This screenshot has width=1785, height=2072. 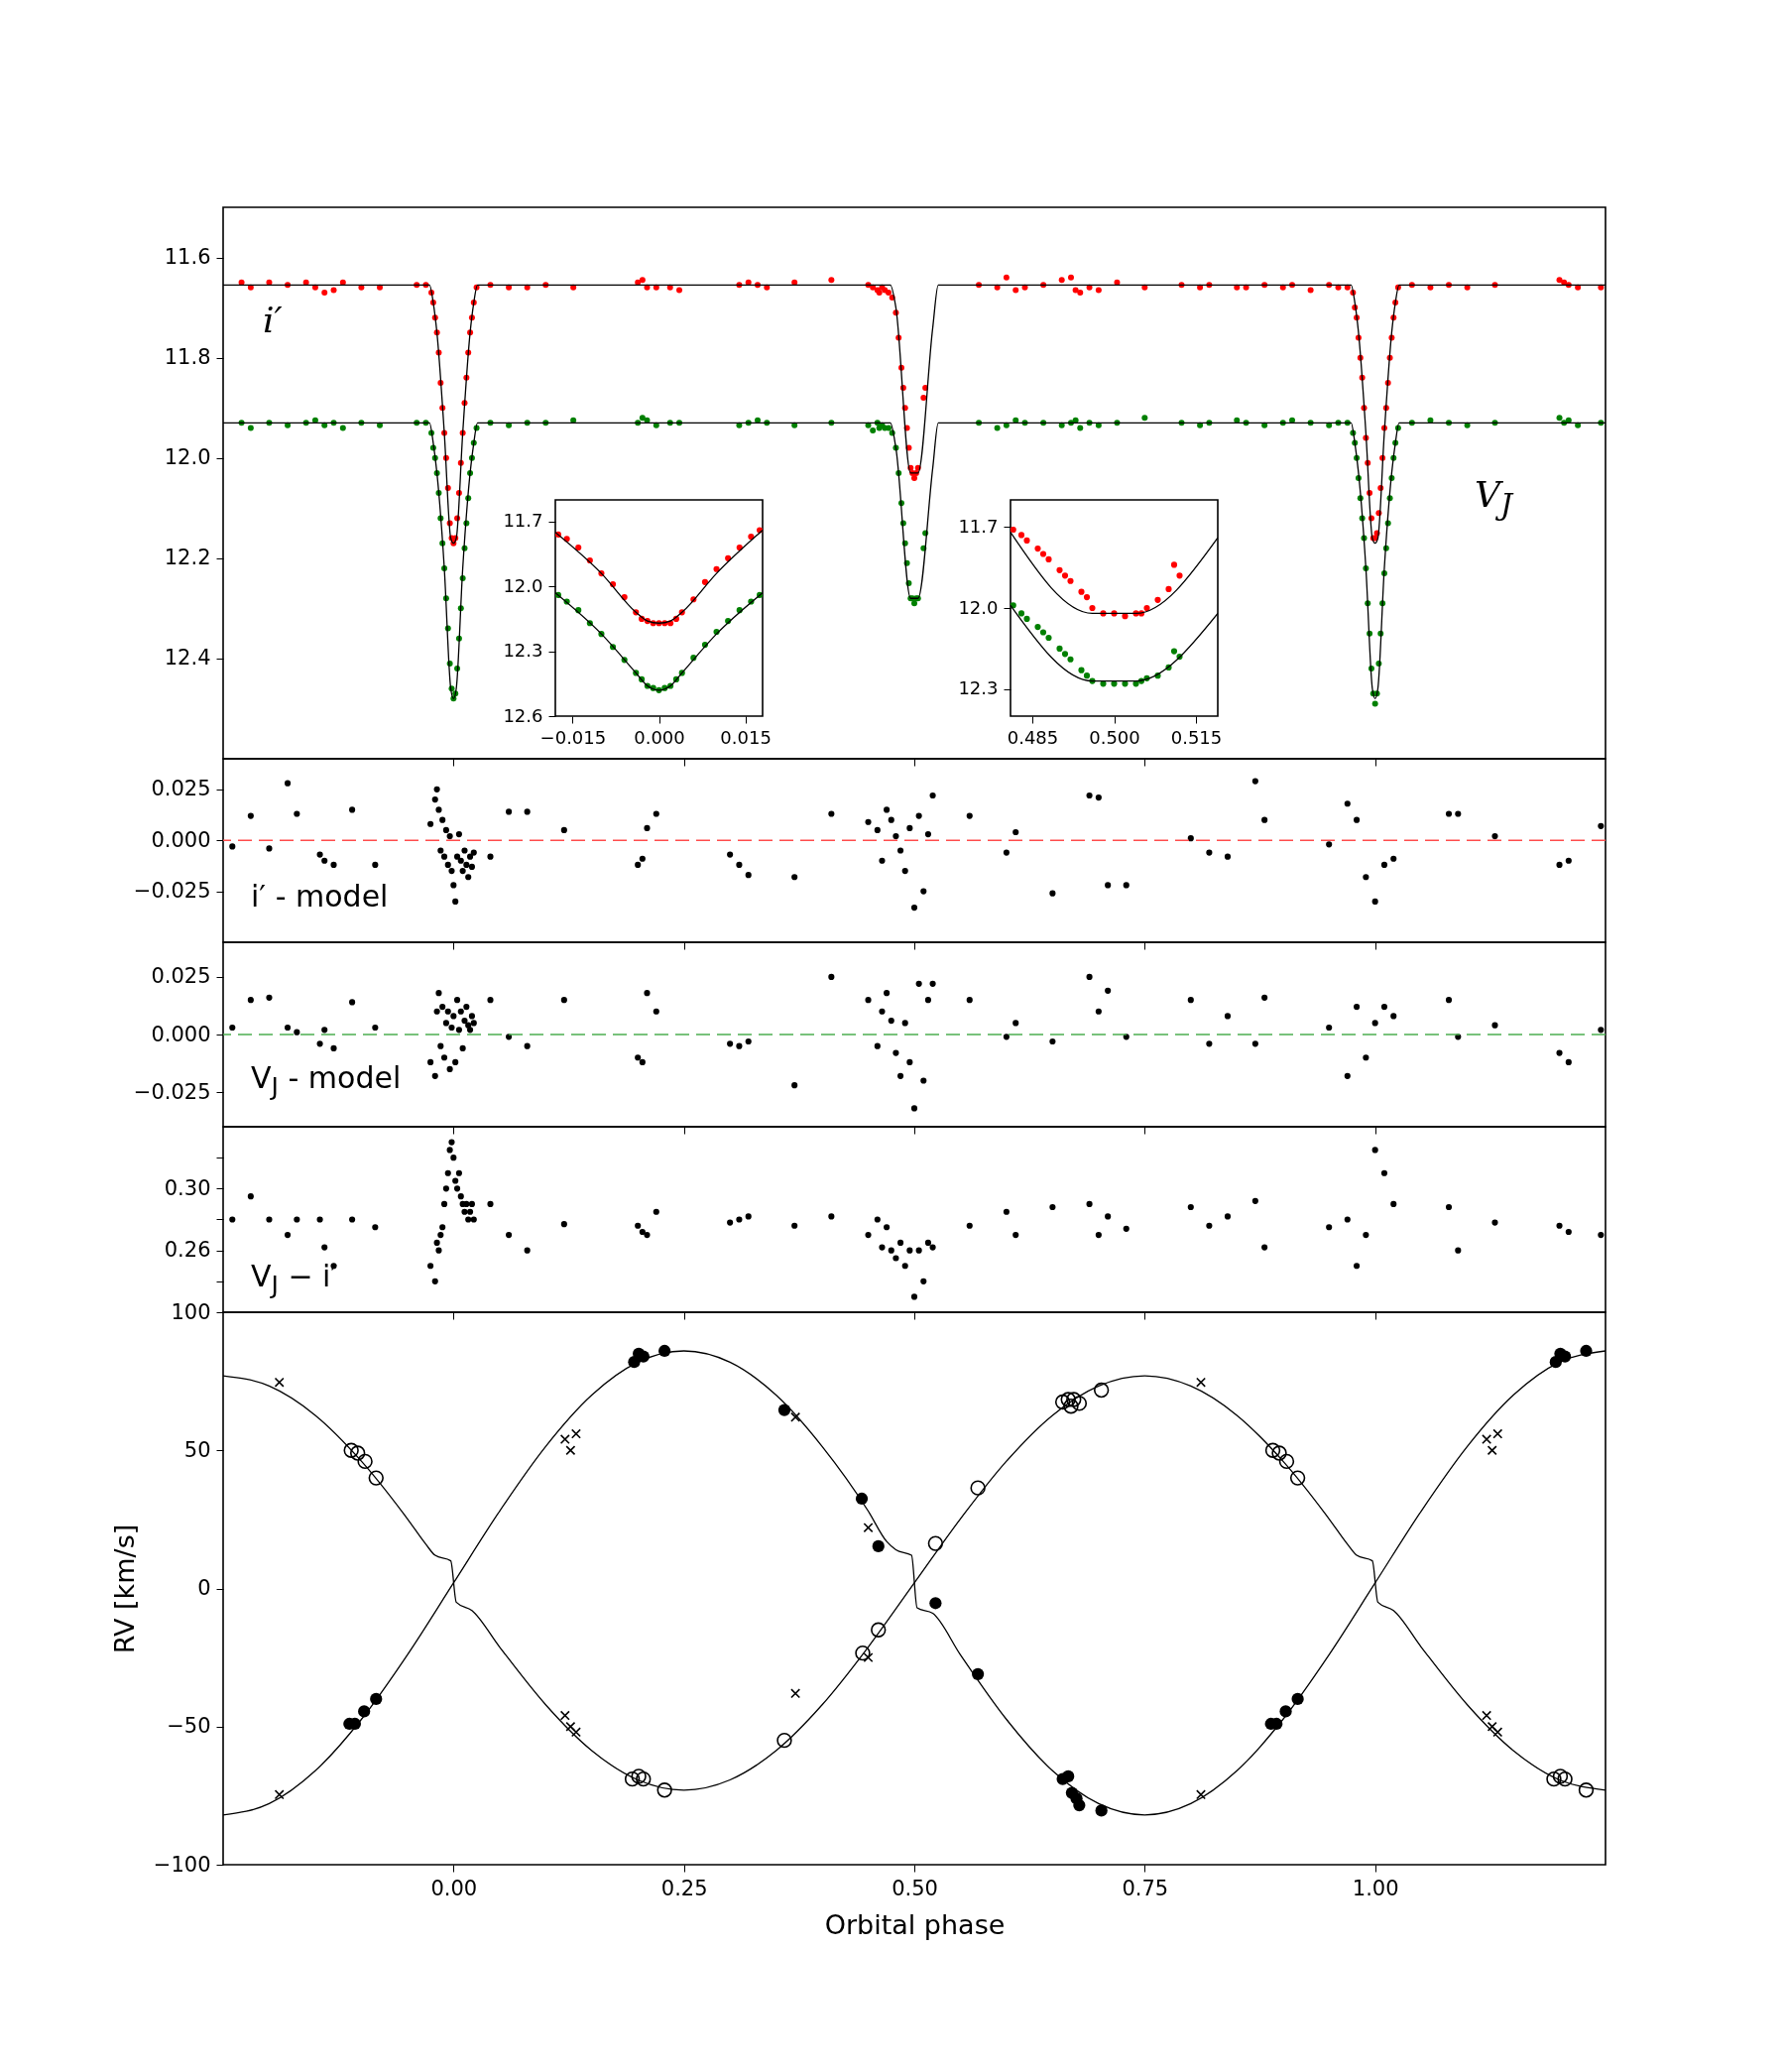 I want to click on y-tick-label: −50, so click(x=189, y=1726).